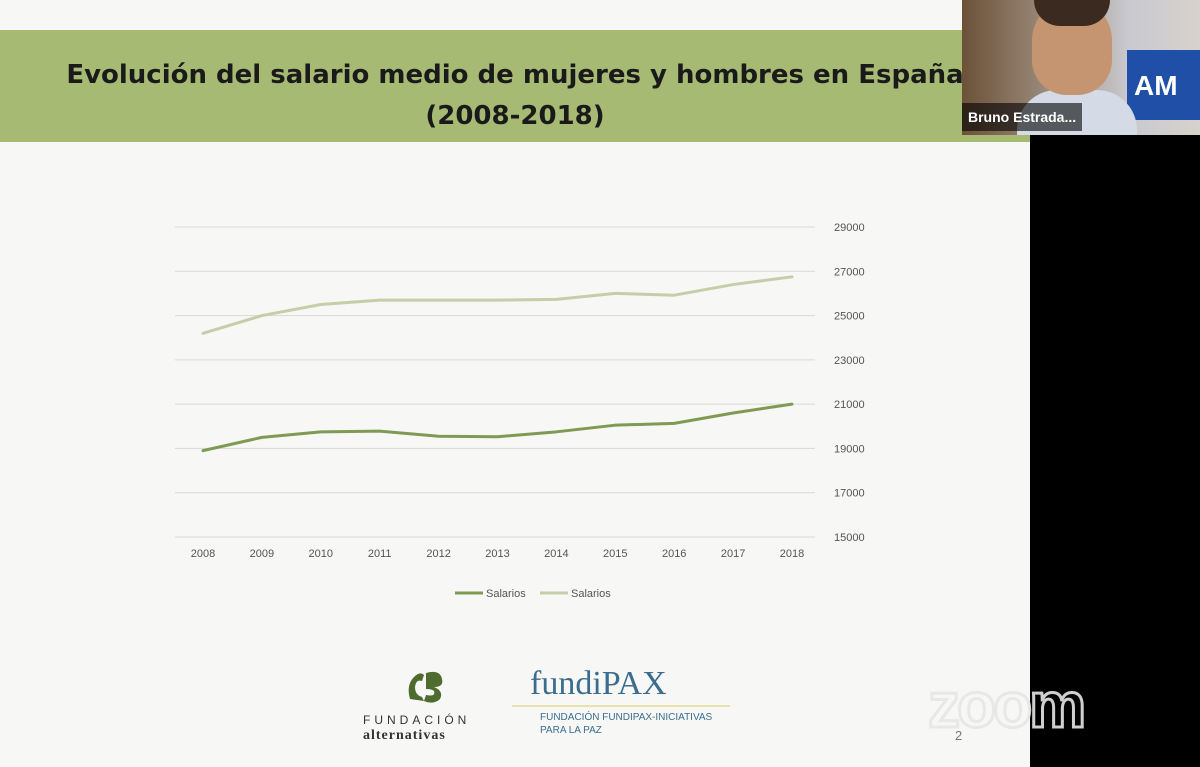  Describe the element at coordinates (849, 494) in the screenshot. I see `y-tick-label: 17000` at that location.